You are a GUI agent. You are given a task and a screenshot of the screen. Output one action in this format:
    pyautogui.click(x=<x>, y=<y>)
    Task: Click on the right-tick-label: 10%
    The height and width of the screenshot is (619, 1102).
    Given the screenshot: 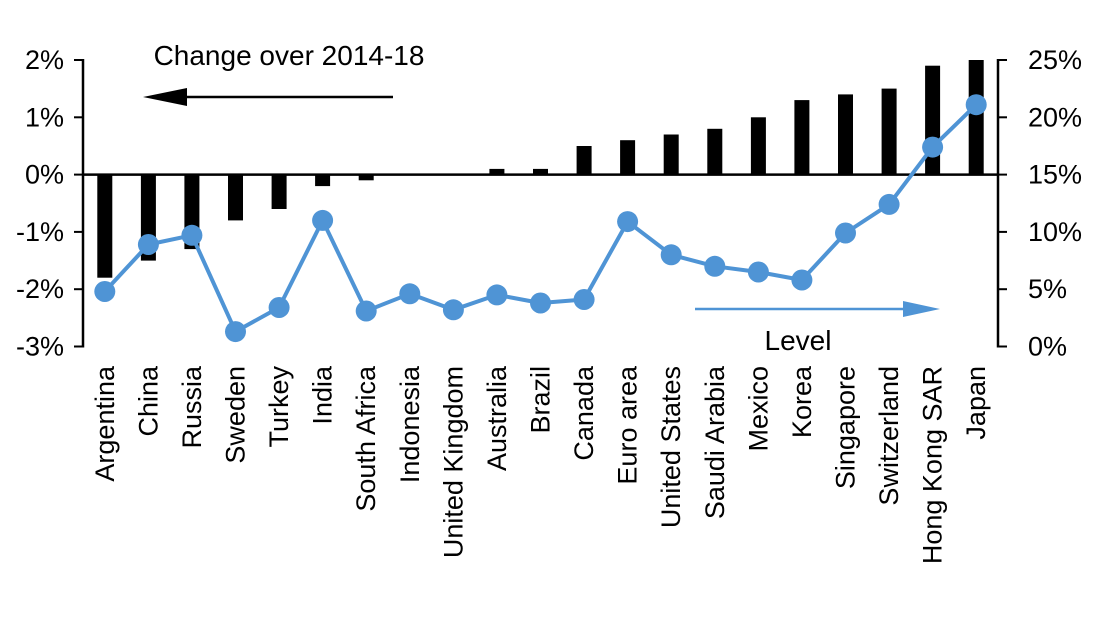 What is the action you would take?
    pyautogui.click(x=1055, y=232)
    